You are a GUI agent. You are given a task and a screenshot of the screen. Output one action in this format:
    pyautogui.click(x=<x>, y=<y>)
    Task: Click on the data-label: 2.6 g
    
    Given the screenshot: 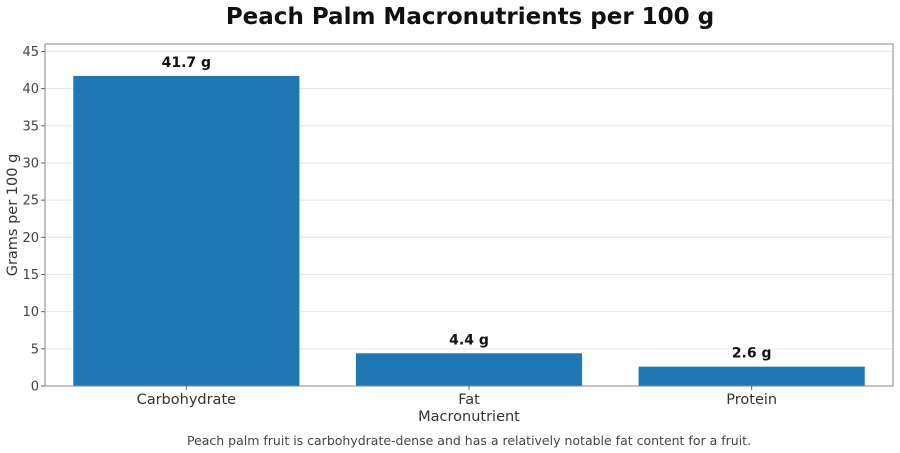 What is the action you would take?
    pyautogui.click(x=752, y=354)
    